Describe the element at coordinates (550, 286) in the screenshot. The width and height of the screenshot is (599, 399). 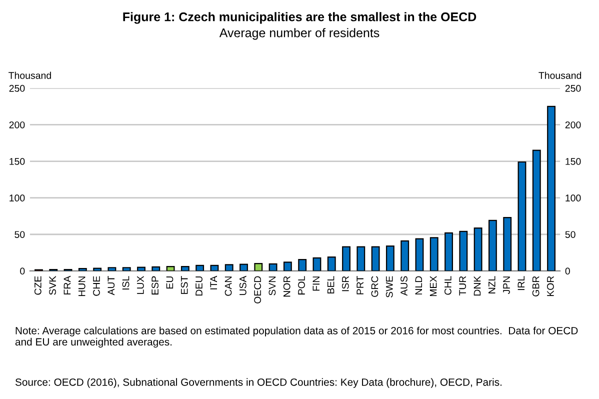
I see `x-tick-label: KOR` at that location.